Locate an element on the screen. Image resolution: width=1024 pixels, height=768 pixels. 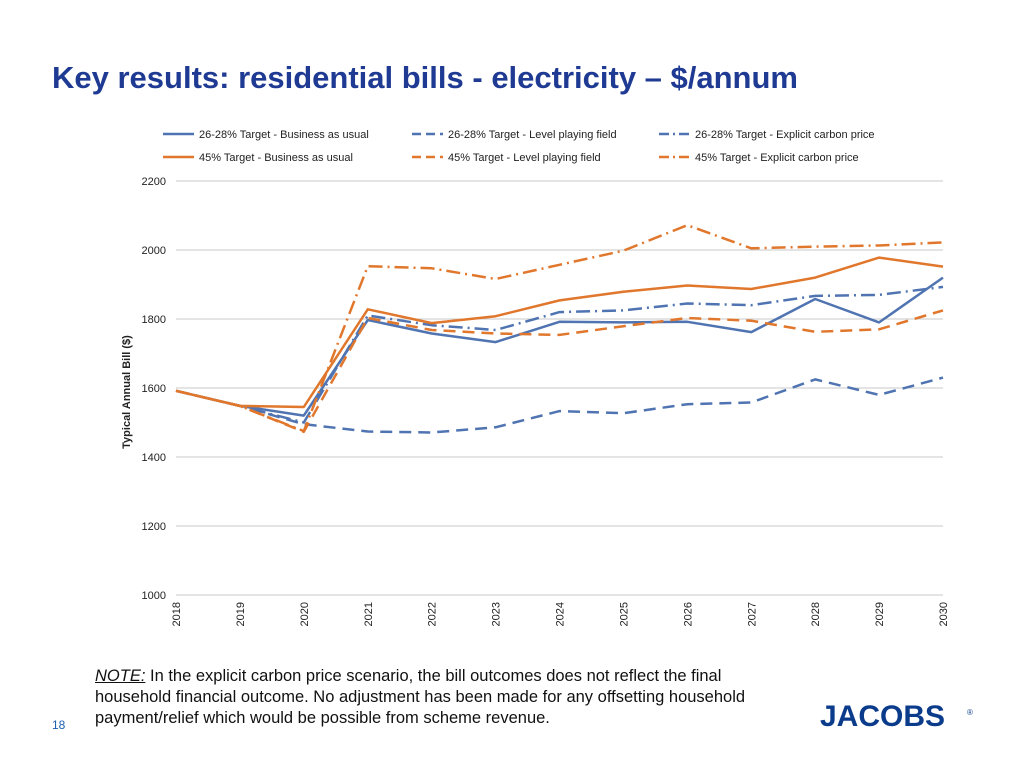
note-label: NOTE: is located at coordinates (120, 676).